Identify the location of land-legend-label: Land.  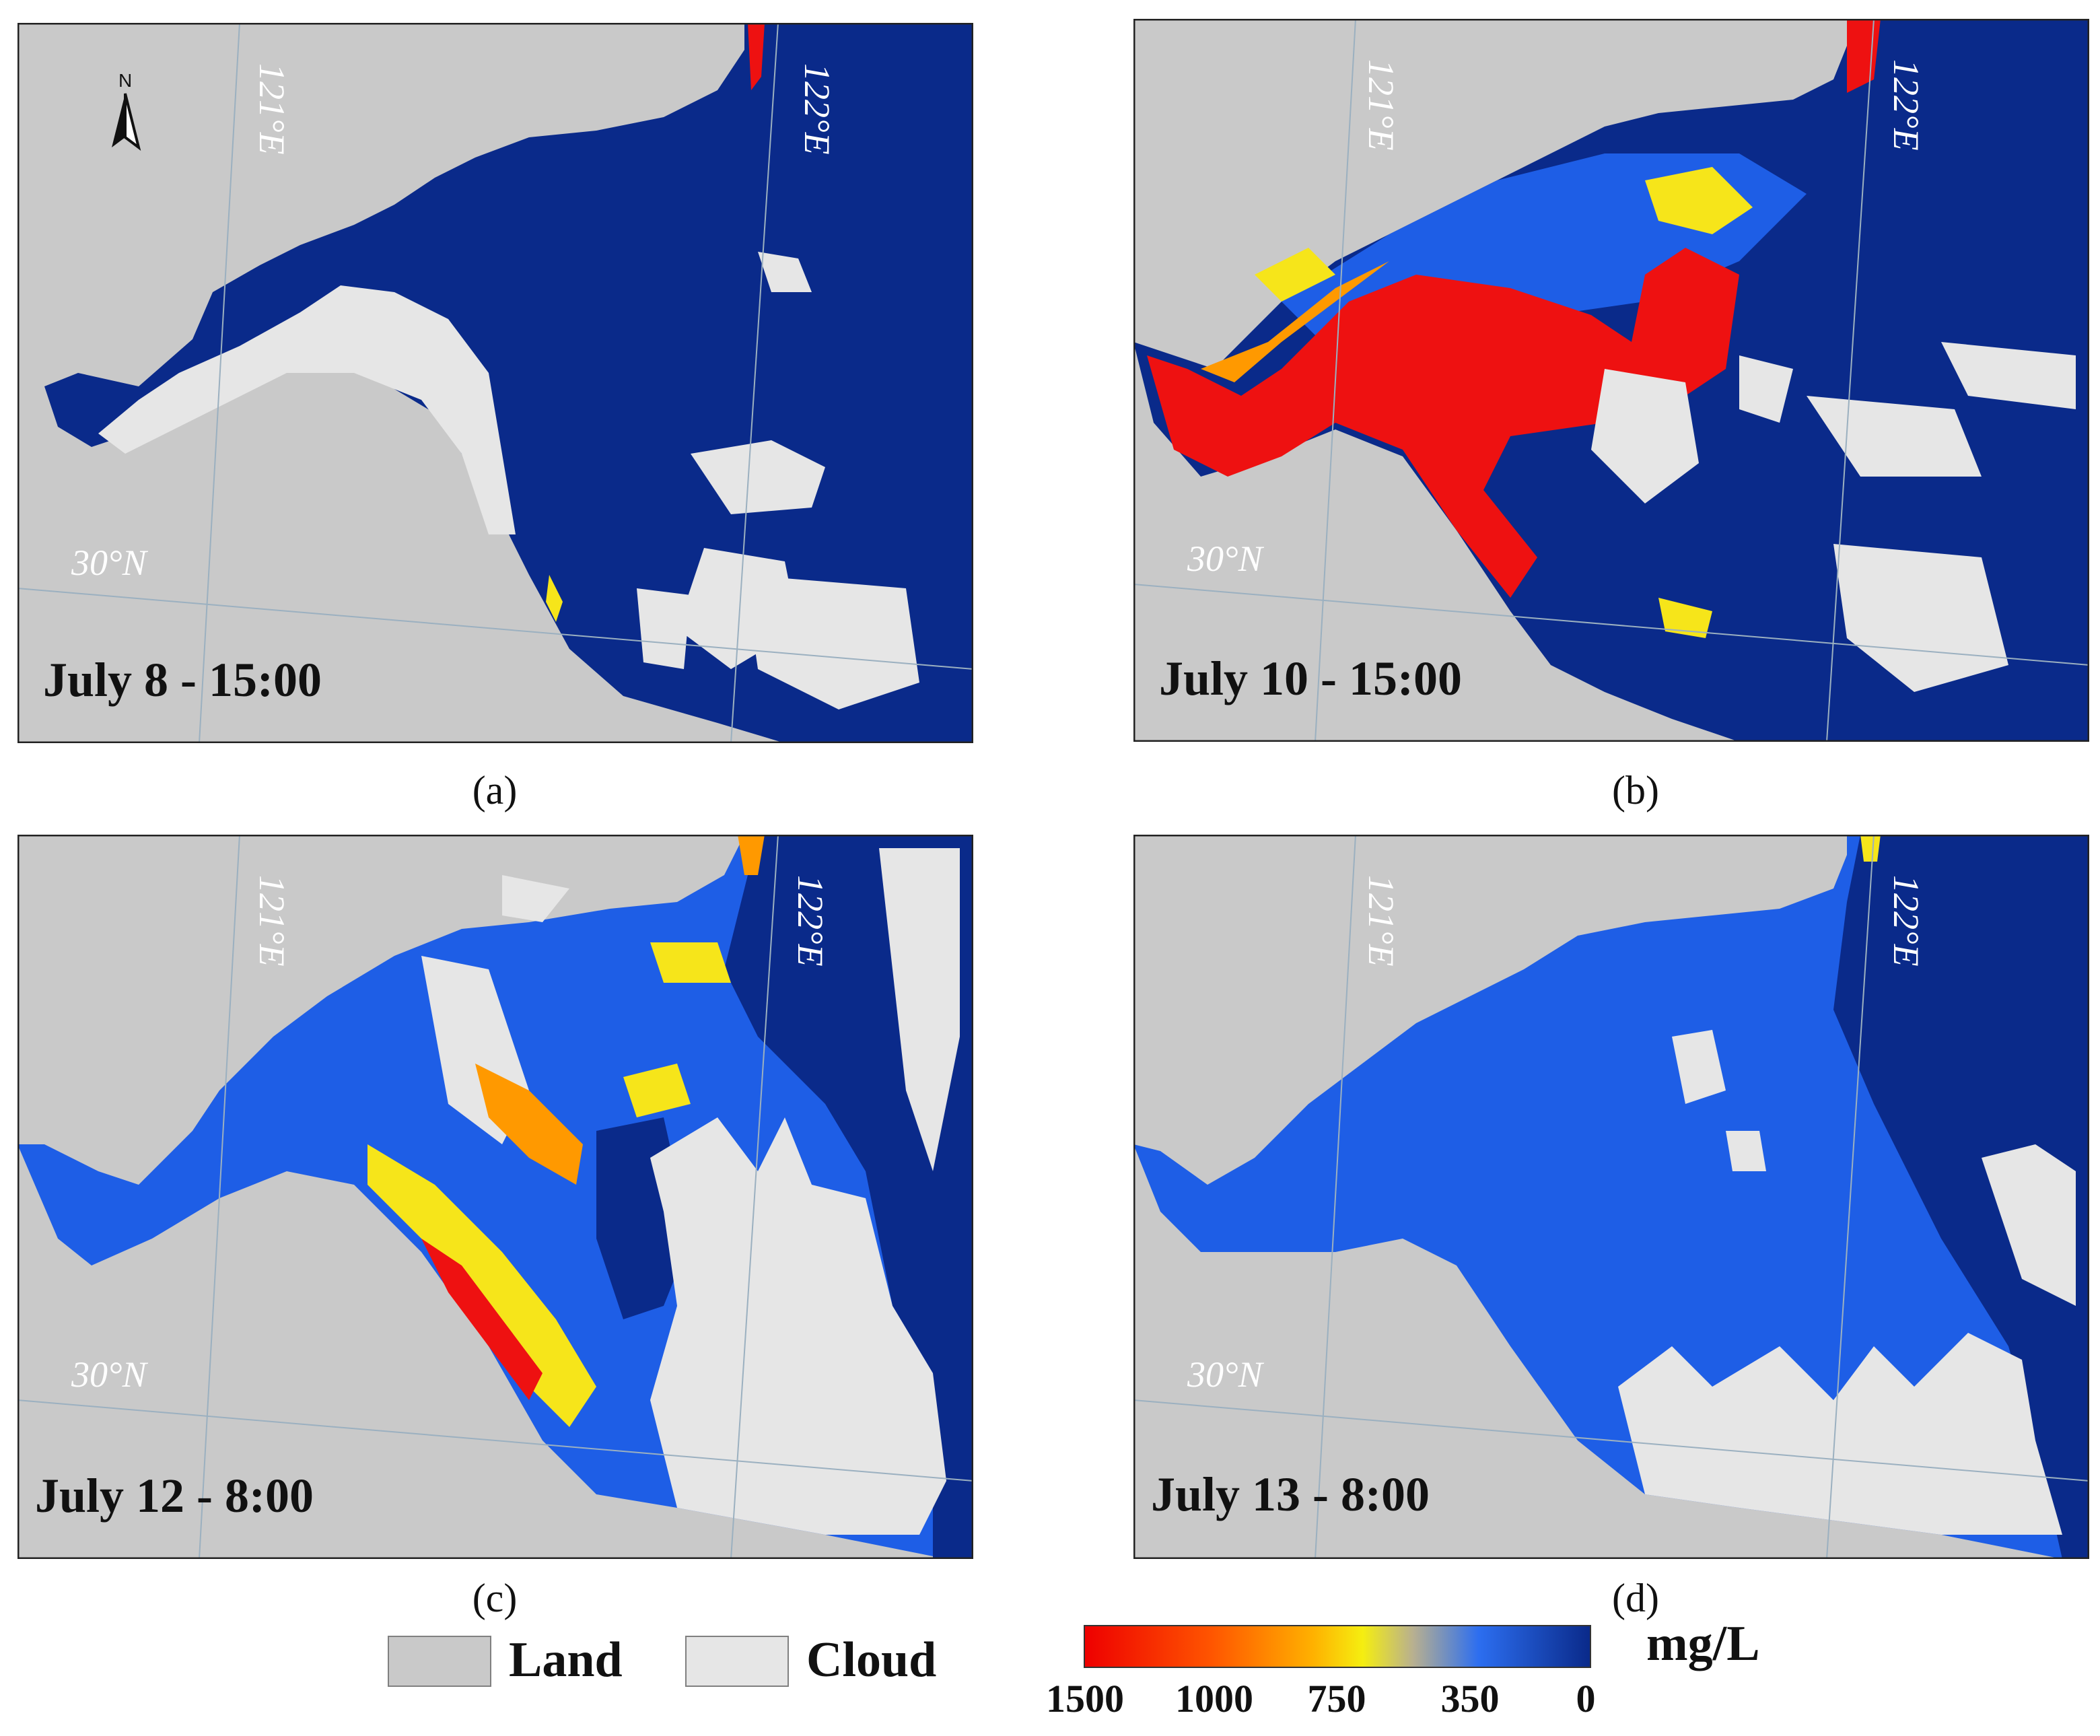
(566, 1660).